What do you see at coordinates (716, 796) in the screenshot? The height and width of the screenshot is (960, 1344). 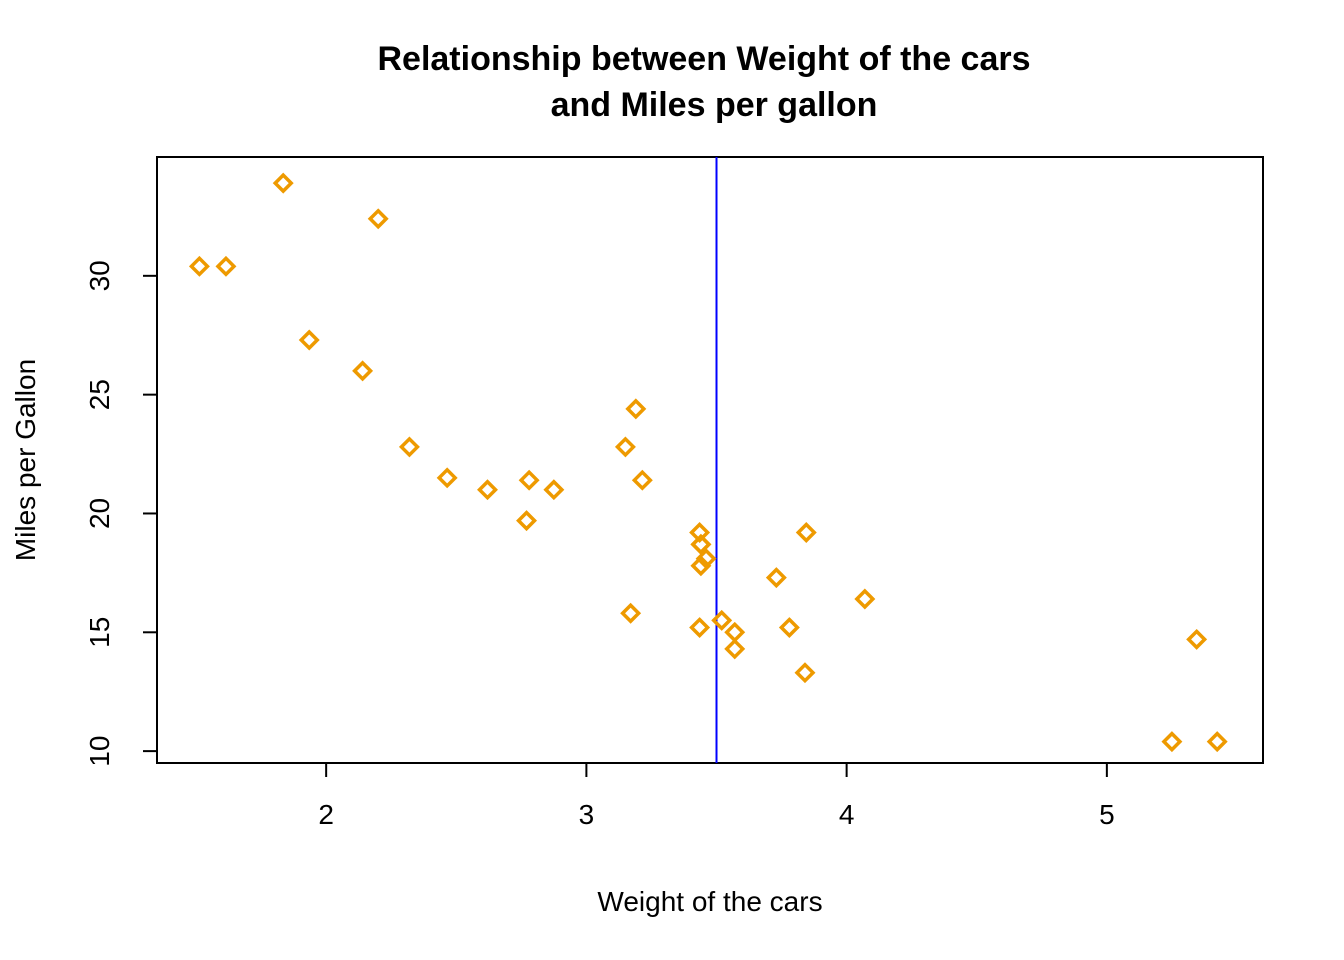 I see `x-axis: 2 3 4 5` at bounding box center [716, 796].